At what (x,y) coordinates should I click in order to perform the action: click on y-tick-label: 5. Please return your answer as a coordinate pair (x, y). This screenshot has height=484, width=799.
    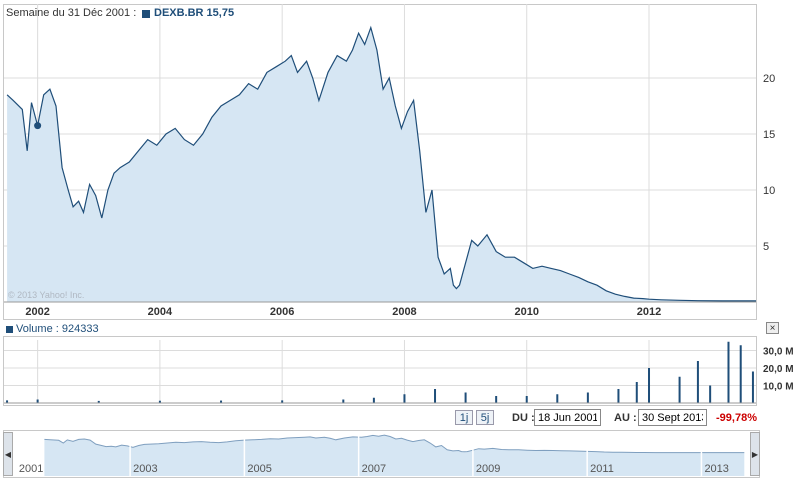
    Looking at the image, I should click on (766, 247).